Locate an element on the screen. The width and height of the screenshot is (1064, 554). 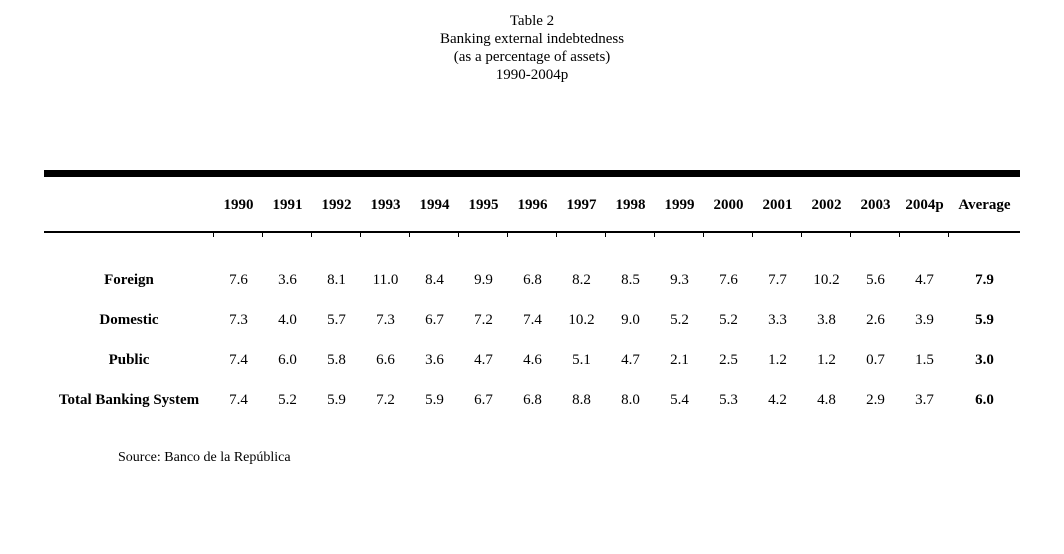
value-cell: 7.7 is located at coordinates (777, 280).